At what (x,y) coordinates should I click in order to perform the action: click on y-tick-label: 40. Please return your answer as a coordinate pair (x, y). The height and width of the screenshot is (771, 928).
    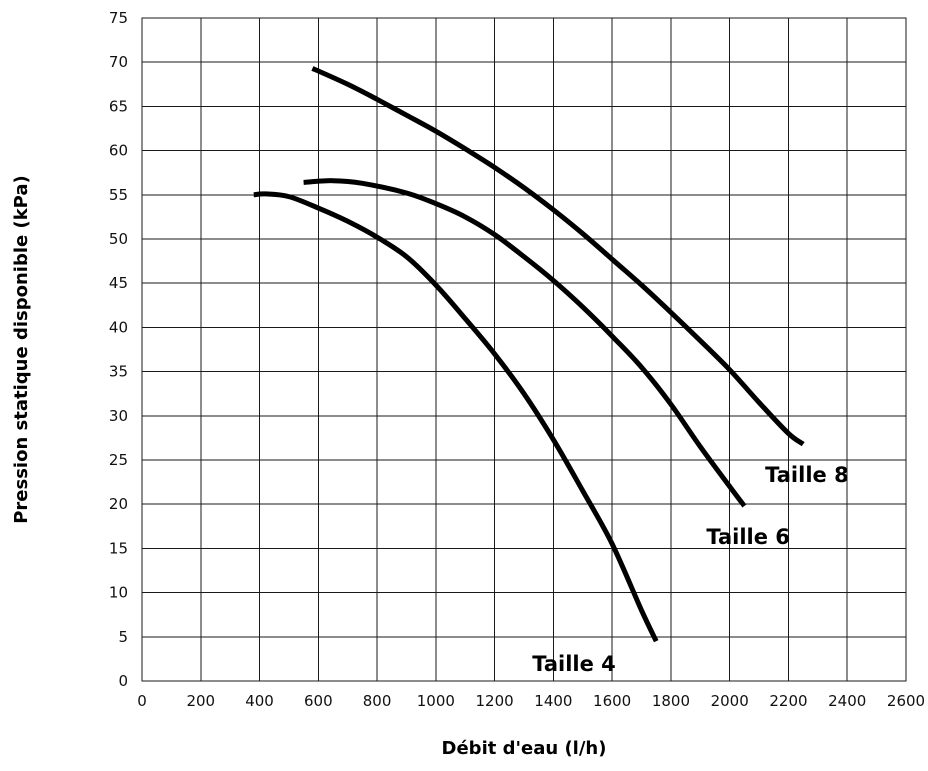
    Looking at the image, I should click on (118, 327).